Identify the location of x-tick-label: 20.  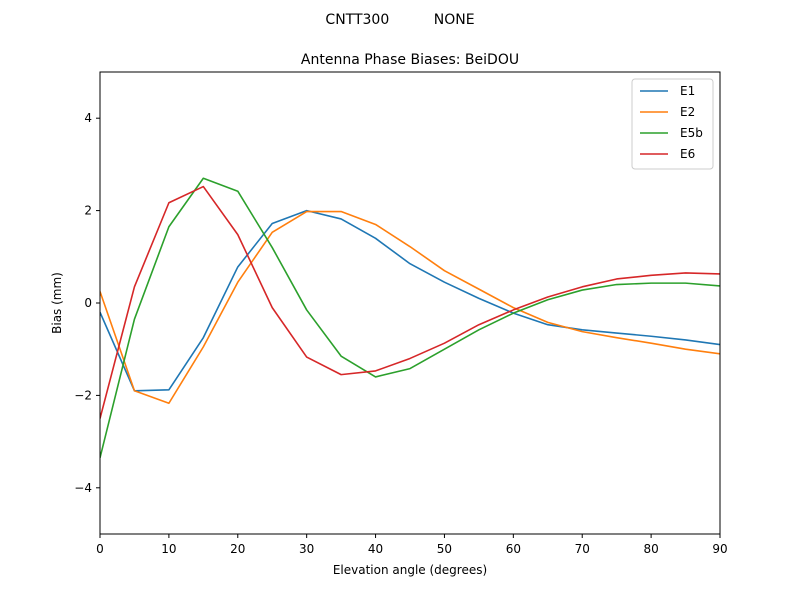
(237, 549).